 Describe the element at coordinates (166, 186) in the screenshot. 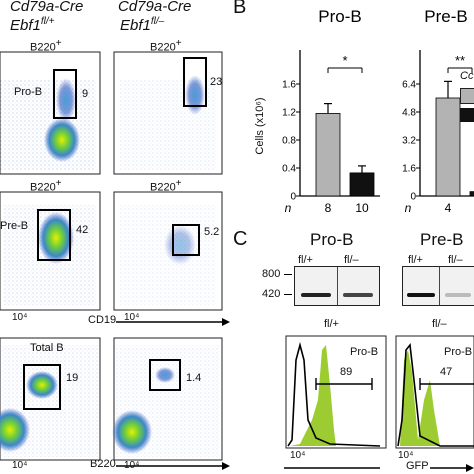

I see `row2-col2-gate-label: B220+` at that location.